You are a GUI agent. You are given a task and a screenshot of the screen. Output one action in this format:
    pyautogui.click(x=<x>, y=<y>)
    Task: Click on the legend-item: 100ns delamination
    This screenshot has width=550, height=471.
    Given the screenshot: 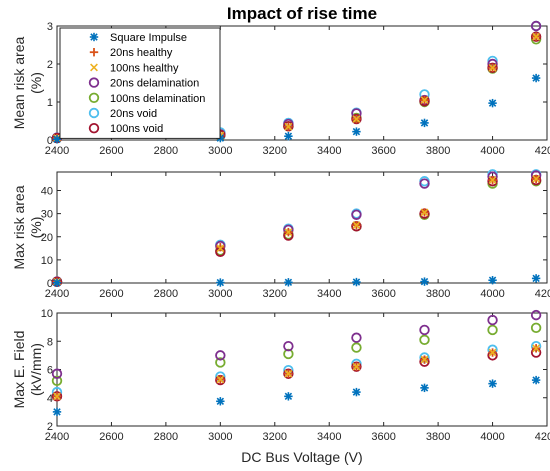 What is the action you would take?
    pyautogui.click(x=146, y=98)
    